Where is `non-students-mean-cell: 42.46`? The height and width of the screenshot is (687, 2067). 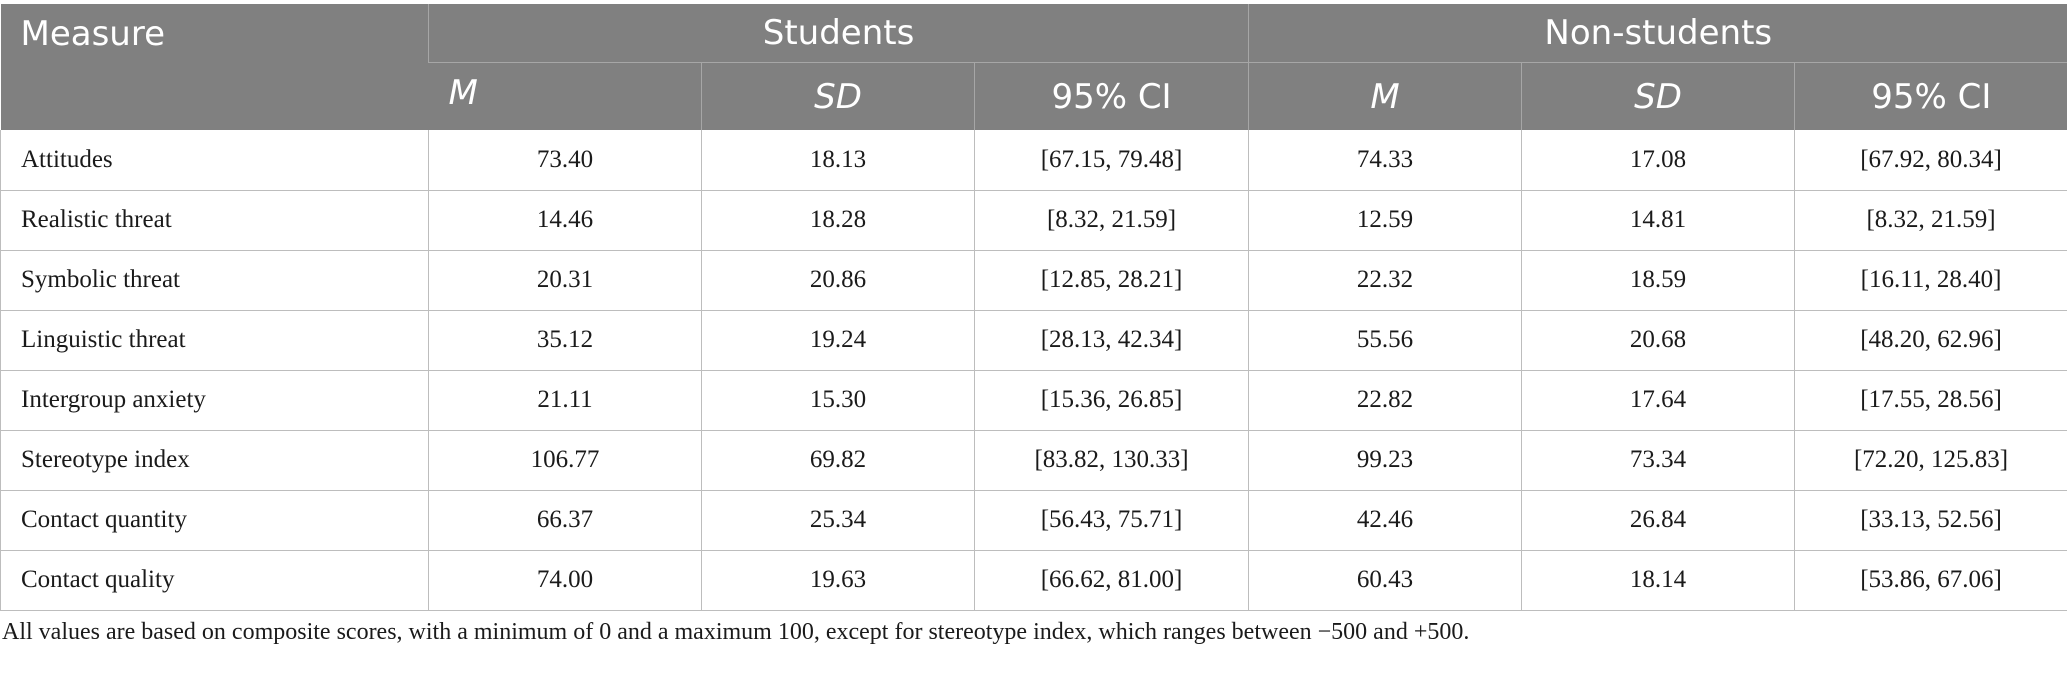
non-students-mean-cell: 42.46 is located at coordinates (1385, 520).